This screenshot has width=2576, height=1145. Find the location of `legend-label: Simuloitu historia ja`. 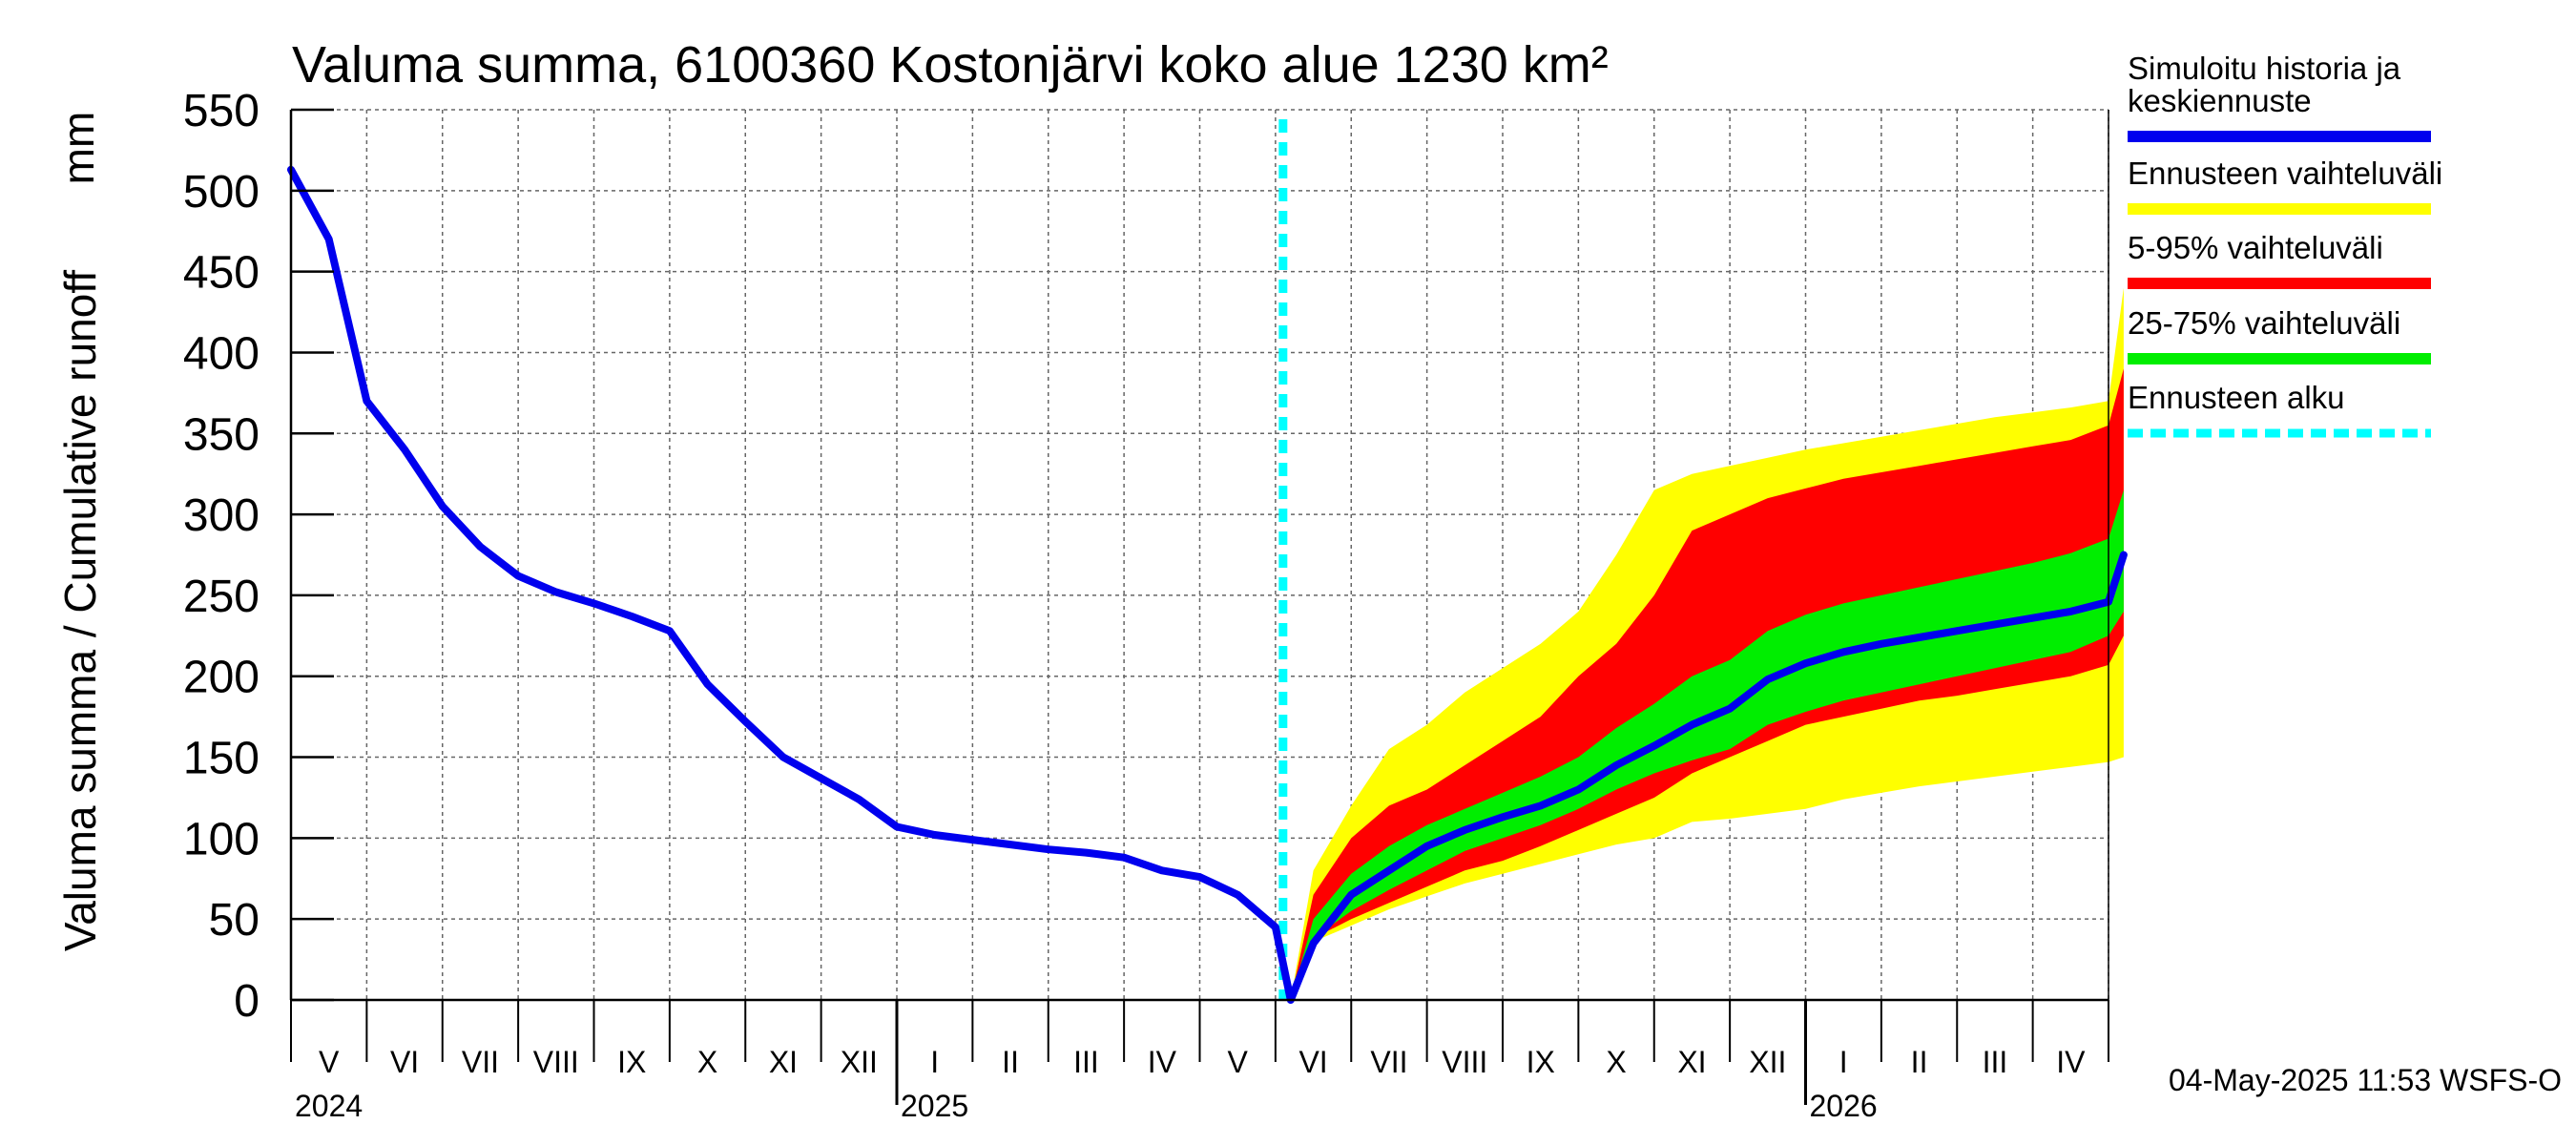

legend-label: Simuloitu historia ja is located at coordinates (2264, 69).